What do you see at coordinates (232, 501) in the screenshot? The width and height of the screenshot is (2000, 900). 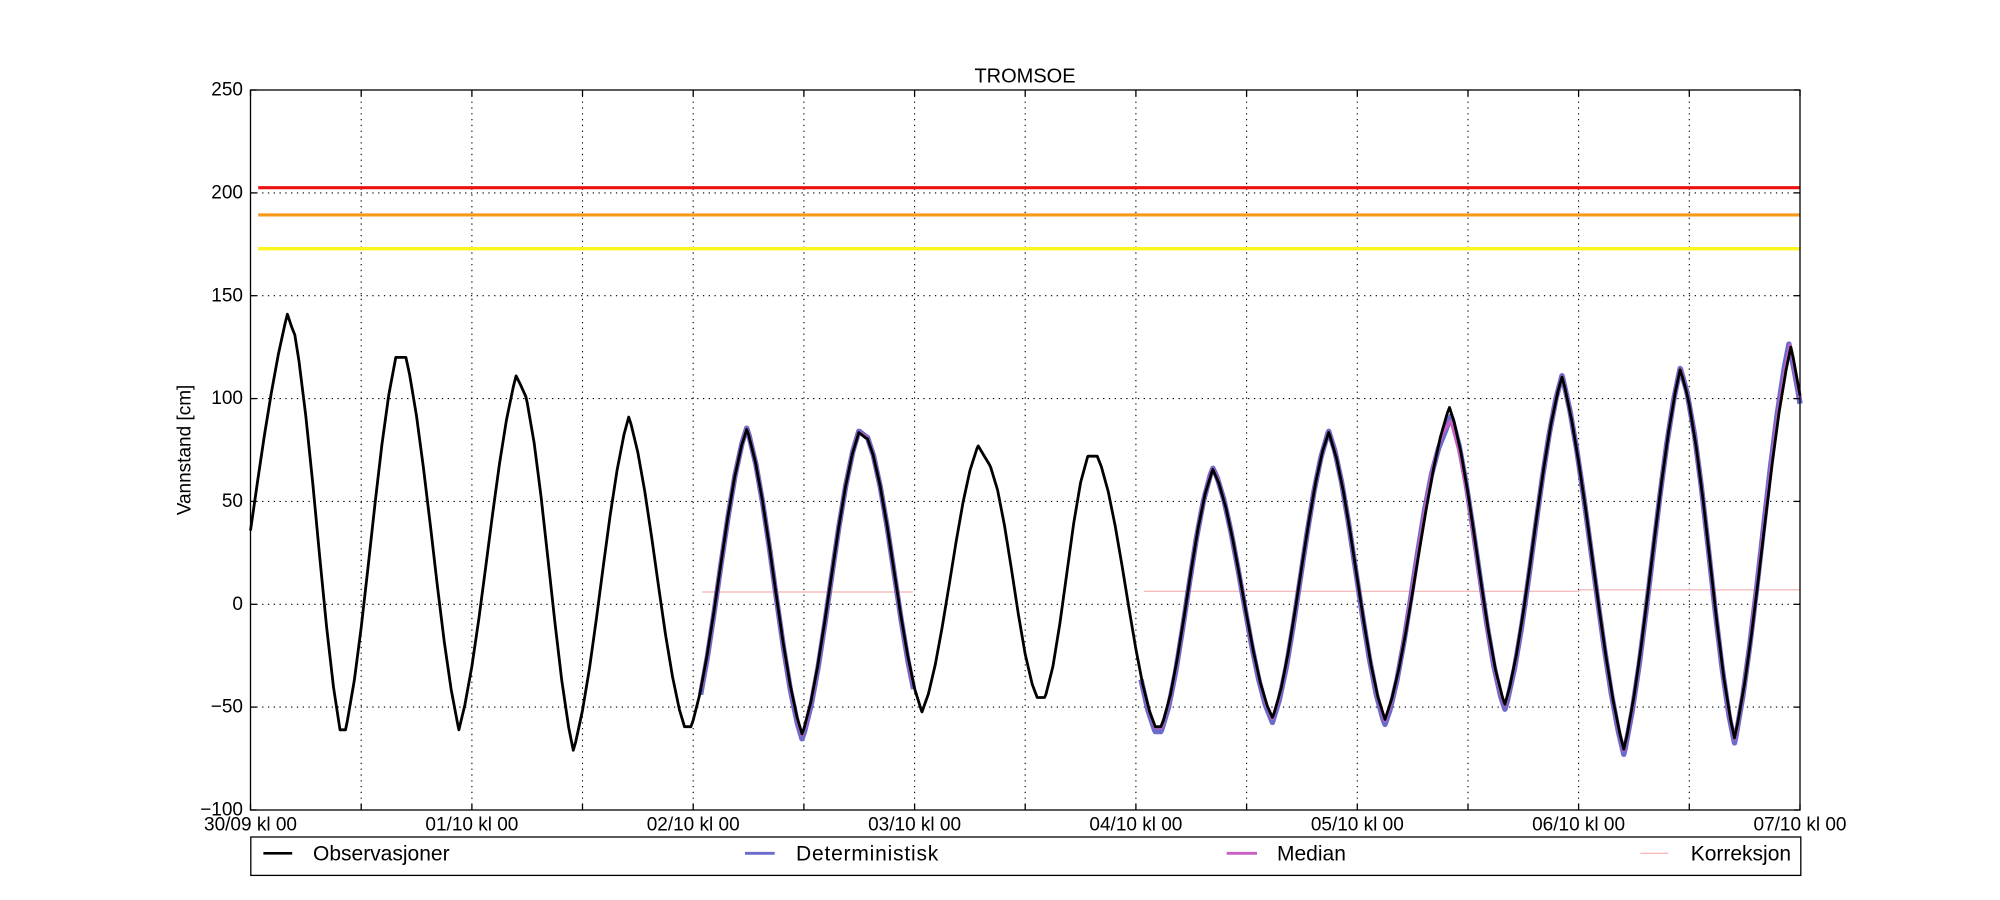 I see `svg-text: 50` at bounding box center [232, 501].